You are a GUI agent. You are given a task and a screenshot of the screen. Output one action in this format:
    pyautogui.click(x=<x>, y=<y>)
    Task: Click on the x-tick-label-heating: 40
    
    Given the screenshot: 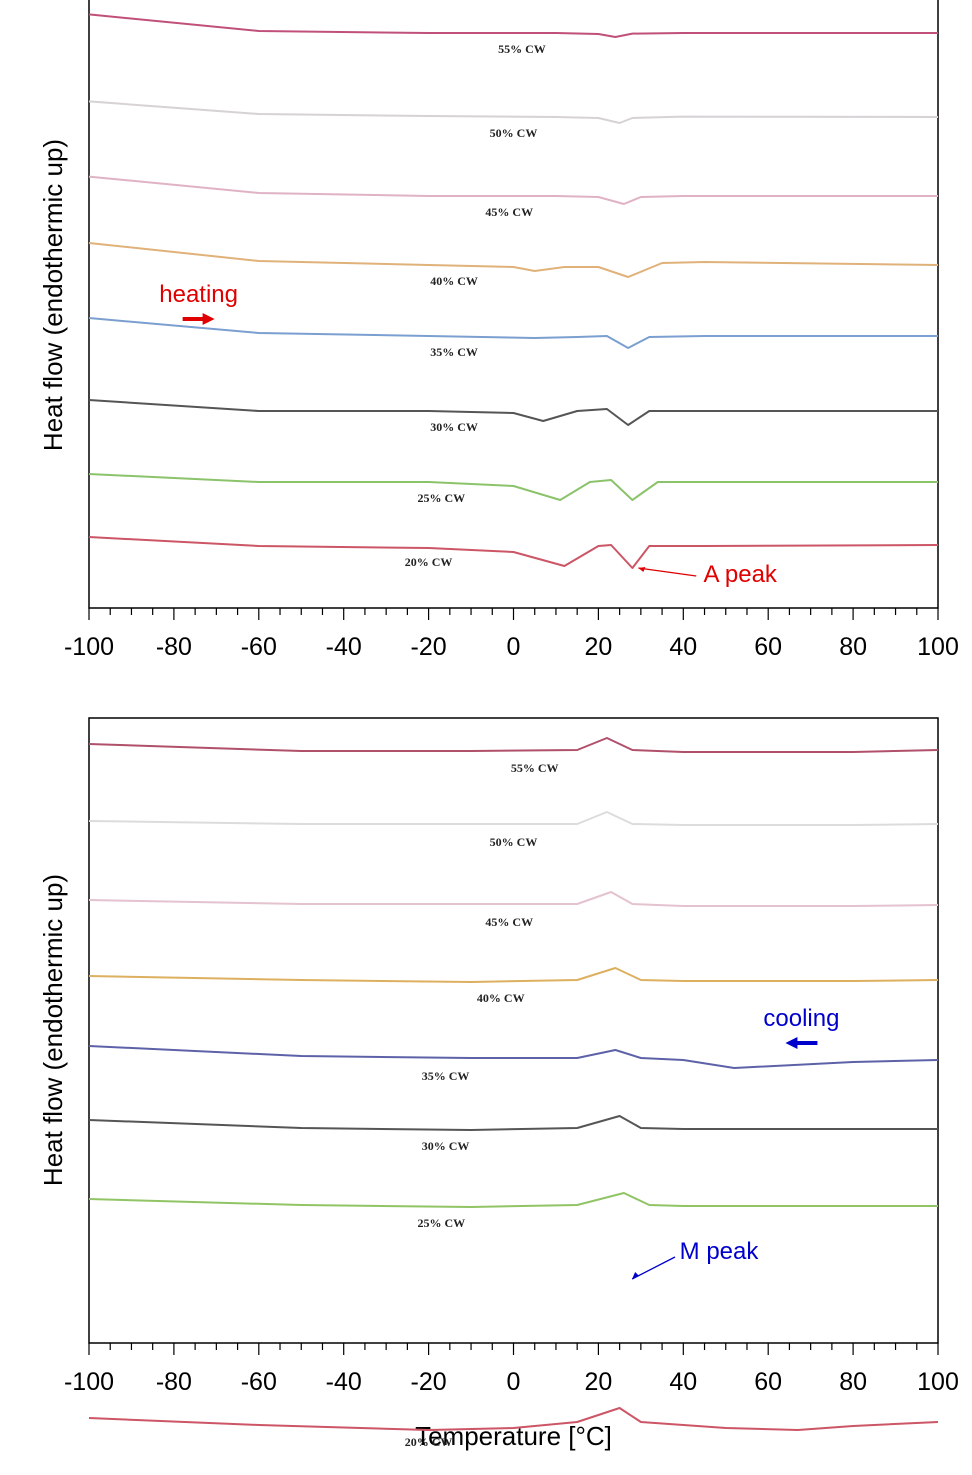 What is the action you would take?
    pyautogui.click(x=683, y=647)
    